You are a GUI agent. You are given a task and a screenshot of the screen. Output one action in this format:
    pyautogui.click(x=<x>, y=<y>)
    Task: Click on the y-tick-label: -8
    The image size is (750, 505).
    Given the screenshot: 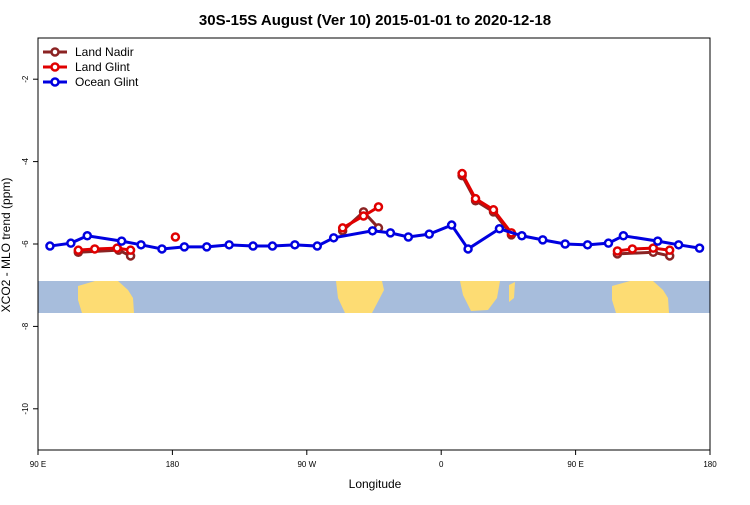 What is the action you would take?
    pyautogui.click(x=25, y=326)
    